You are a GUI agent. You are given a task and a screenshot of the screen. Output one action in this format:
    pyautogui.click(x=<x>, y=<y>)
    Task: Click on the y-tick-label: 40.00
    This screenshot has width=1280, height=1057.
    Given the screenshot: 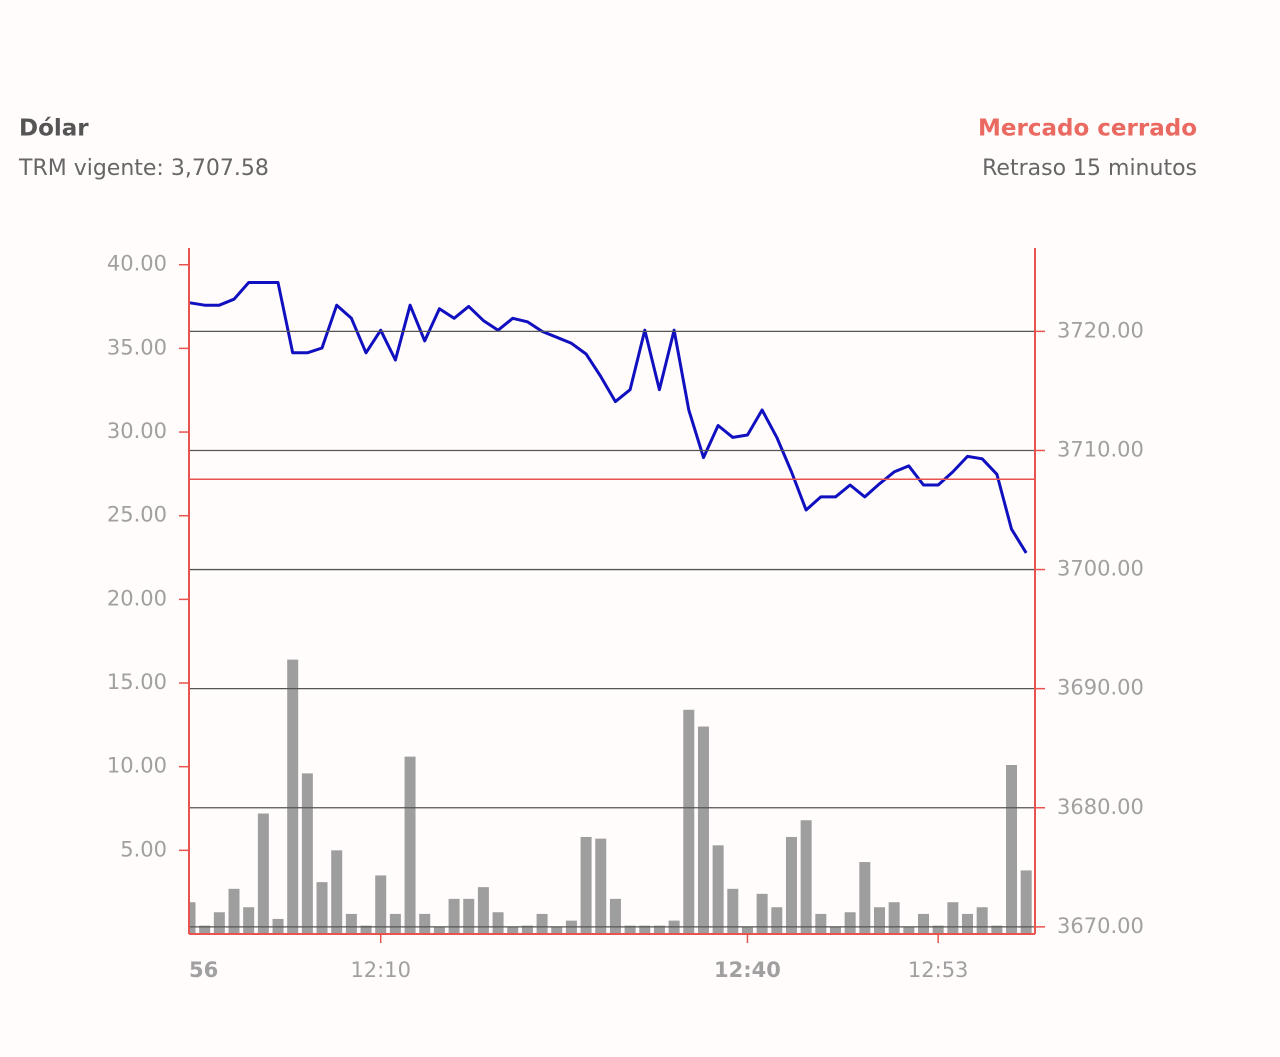 What is the action you would take?
    pyautogui.click(x=137, y=264)
    